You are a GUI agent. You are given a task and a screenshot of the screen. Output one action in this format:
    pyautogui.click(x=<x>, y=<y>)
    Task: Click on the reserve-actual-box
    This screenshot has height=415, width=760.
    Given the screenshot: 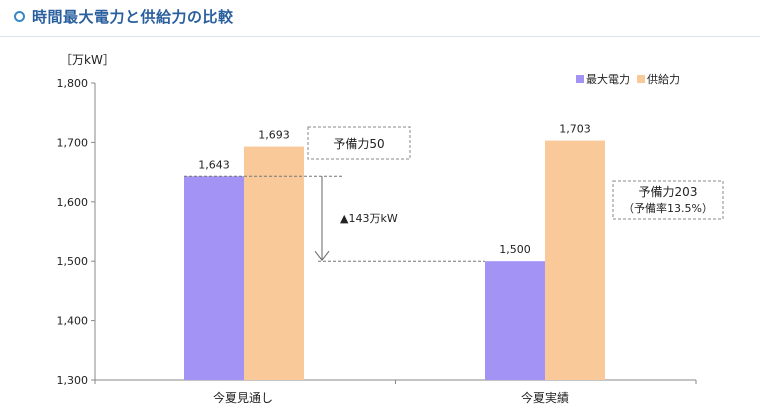 What is the action you would take?
    pyautogui.click(x=668, y=200)
    